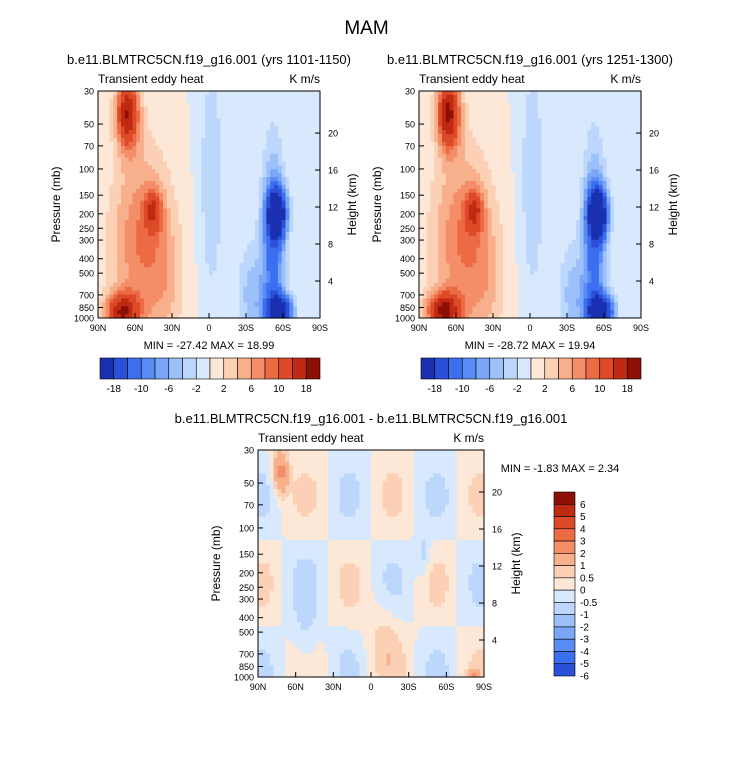  What do you see at coordinates (86, 241) in the screenshot?
I see `y-tick-label: 300` at bounding box center [86, 241].